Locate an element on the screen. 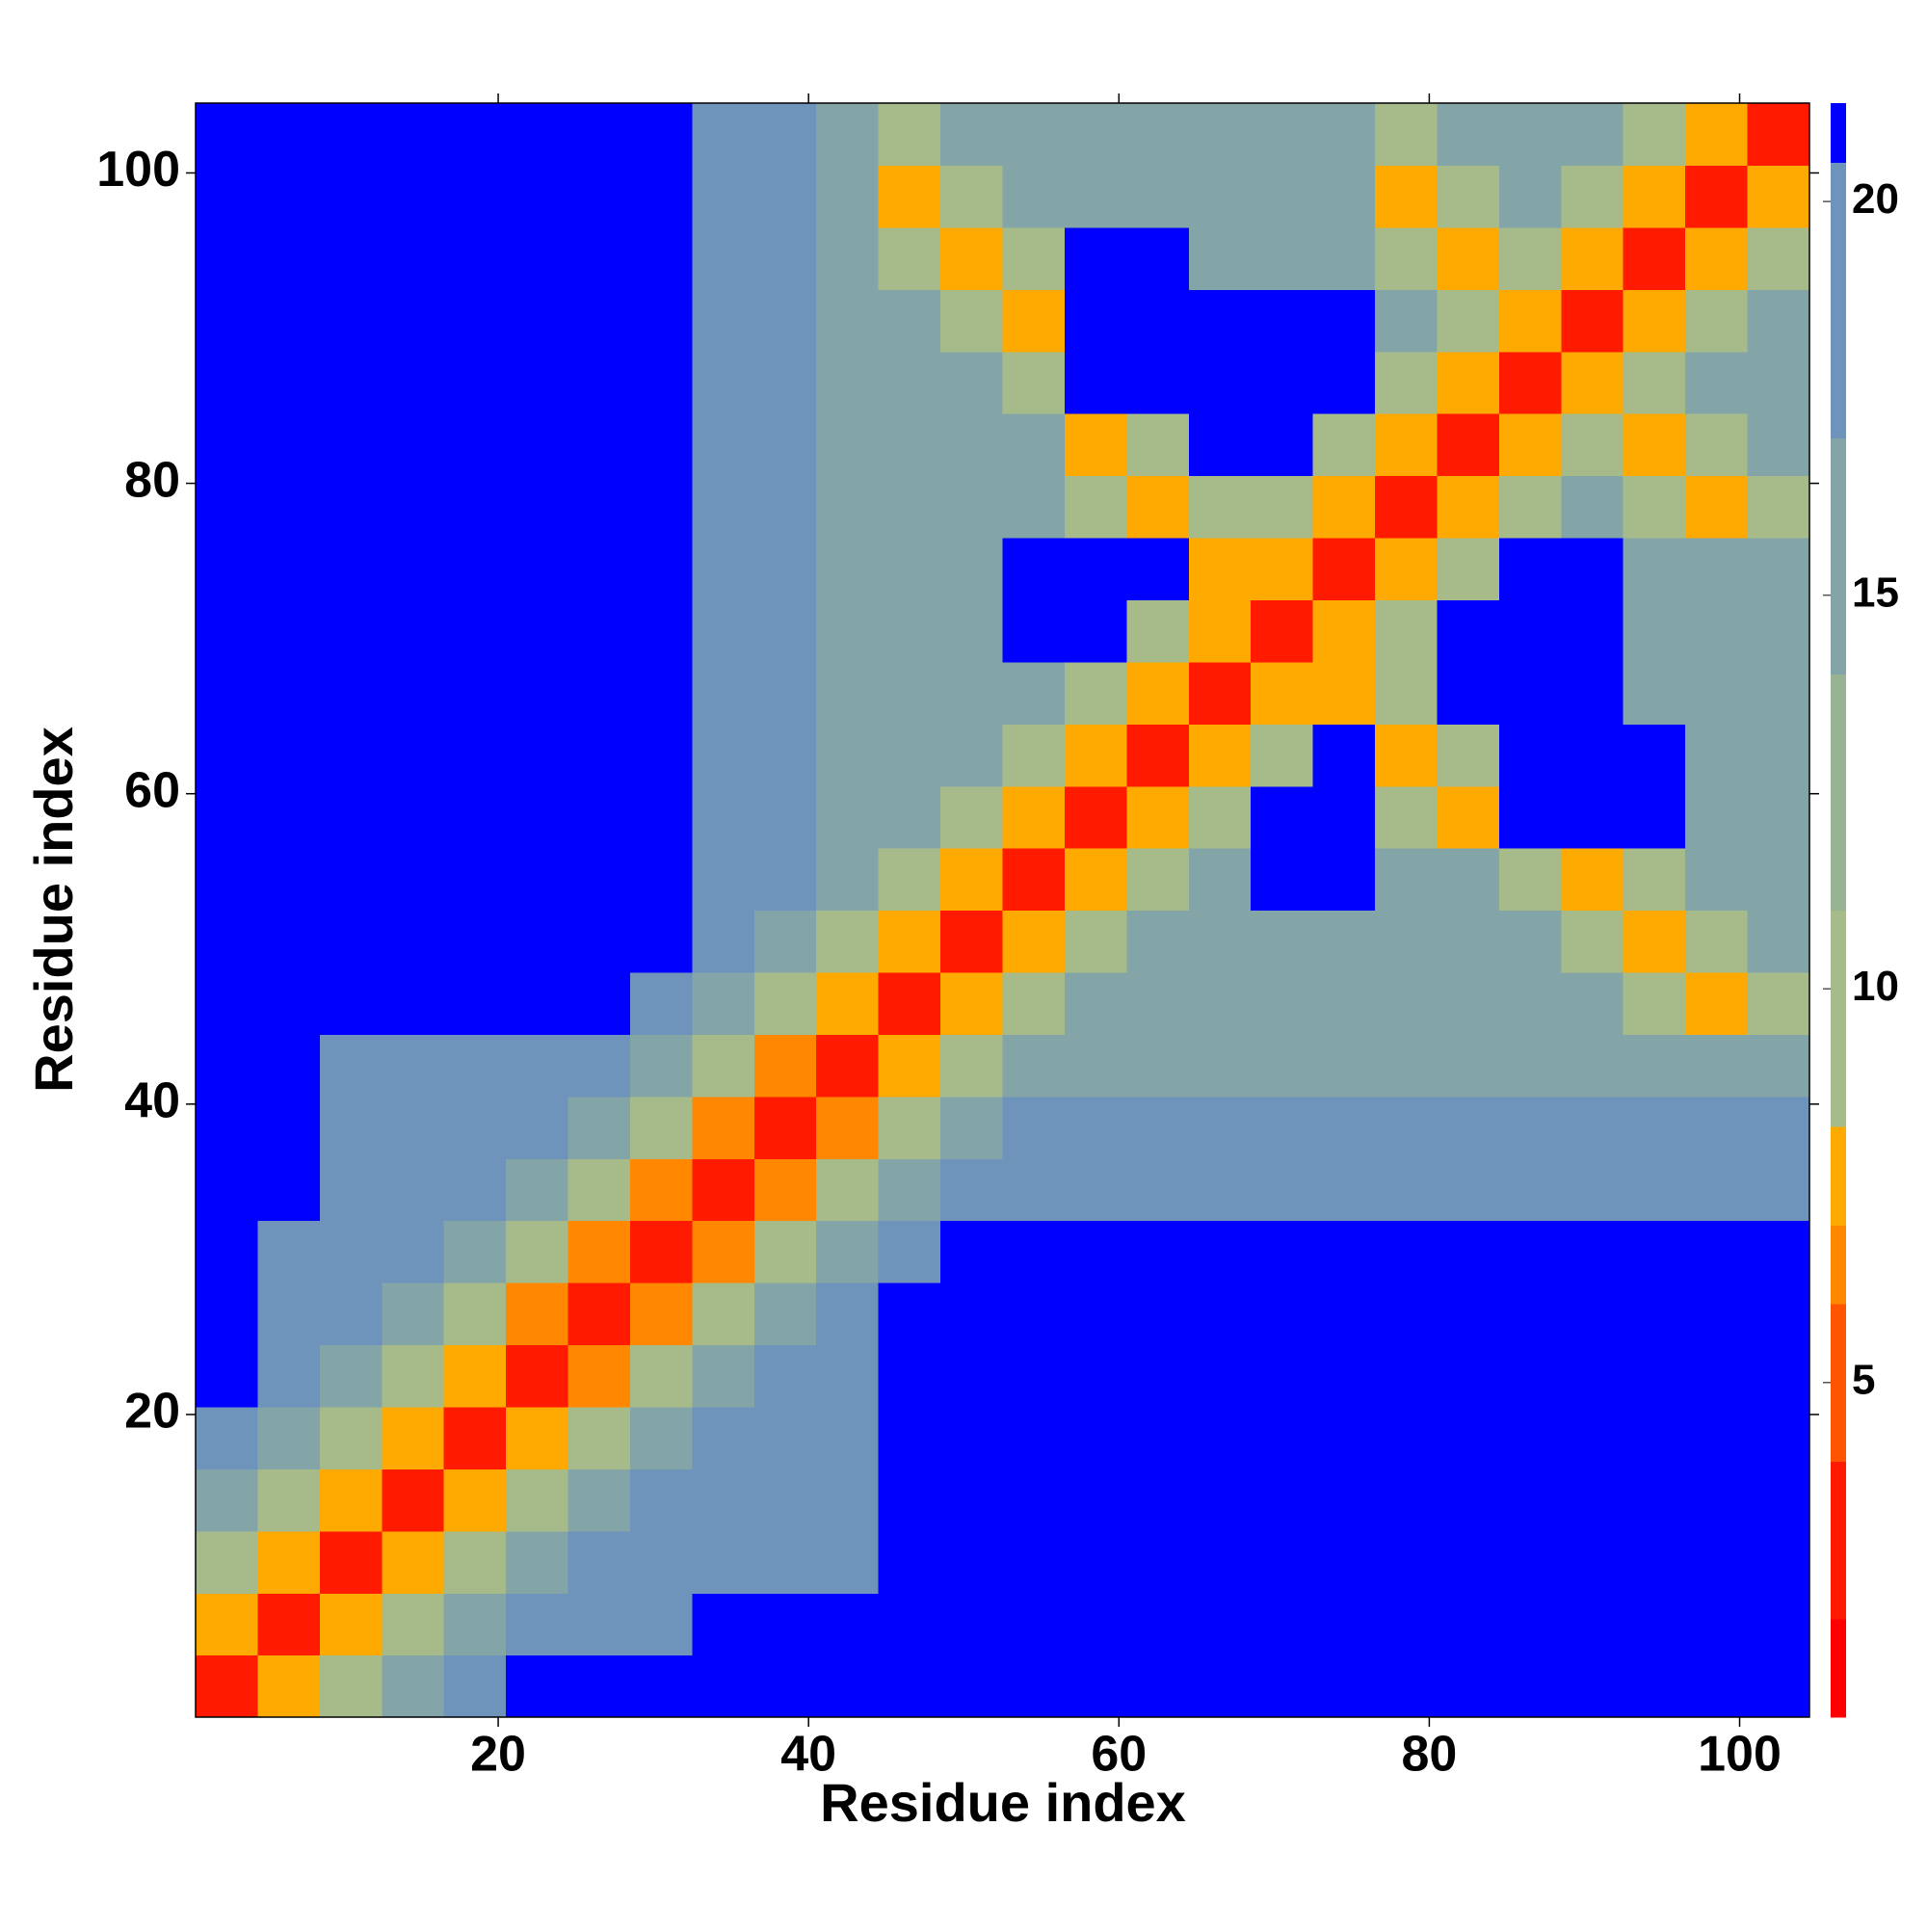 This screenshot has height=1932, width=1927. y-tick-label: 20 is located at coordinates (152, 1412).